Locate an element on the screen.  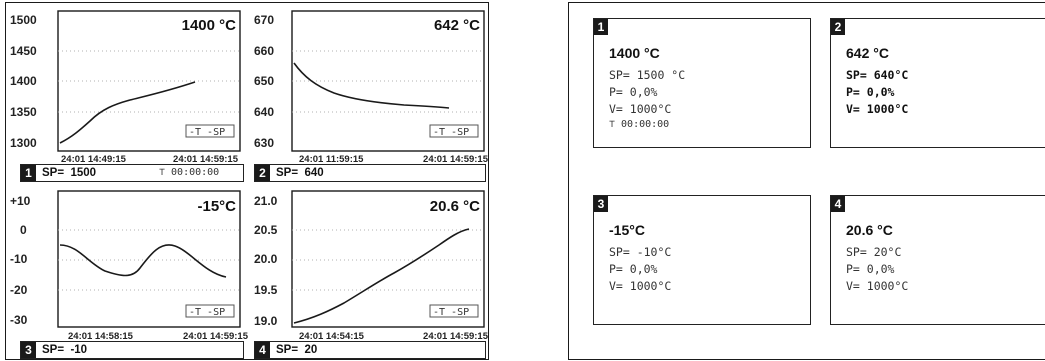
y-tick-label: 640 is located at coordinates (264, 112).